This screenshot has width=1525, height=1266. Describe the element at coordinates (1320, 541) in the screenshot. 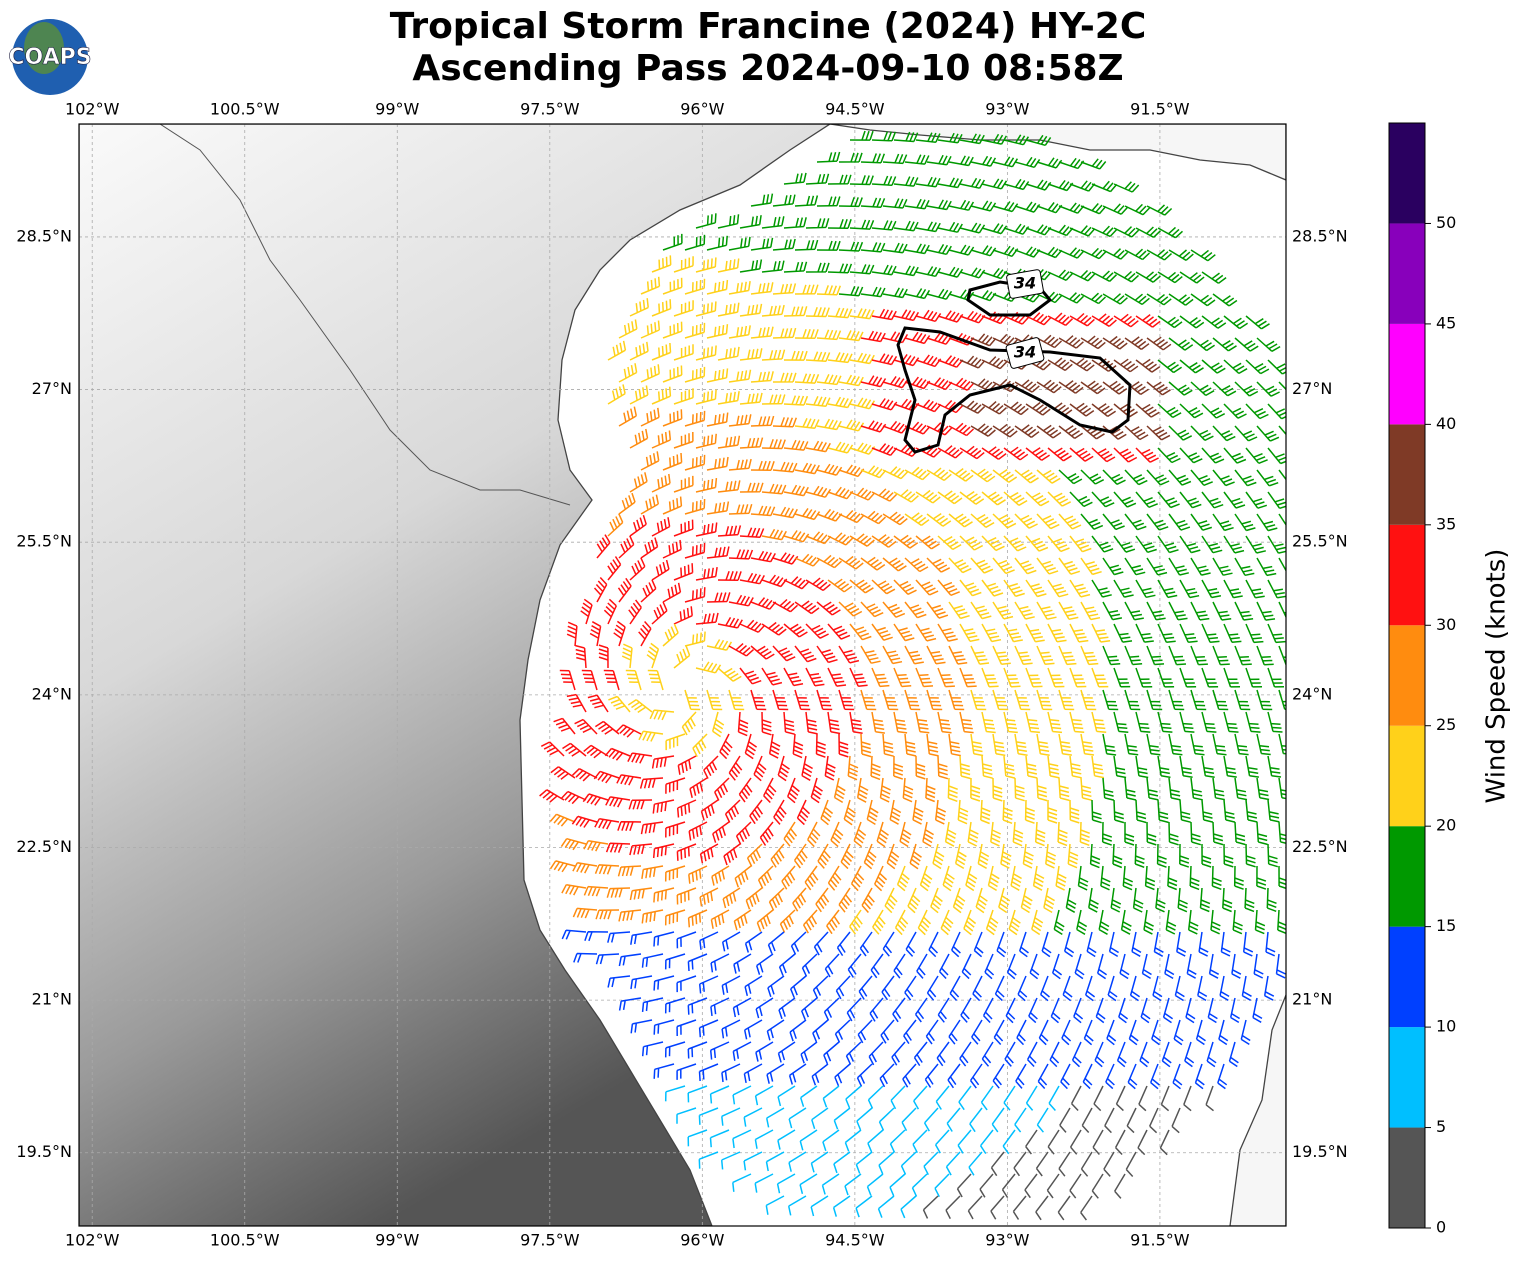

I see `y-tick-label: 25.5°N` at that location.